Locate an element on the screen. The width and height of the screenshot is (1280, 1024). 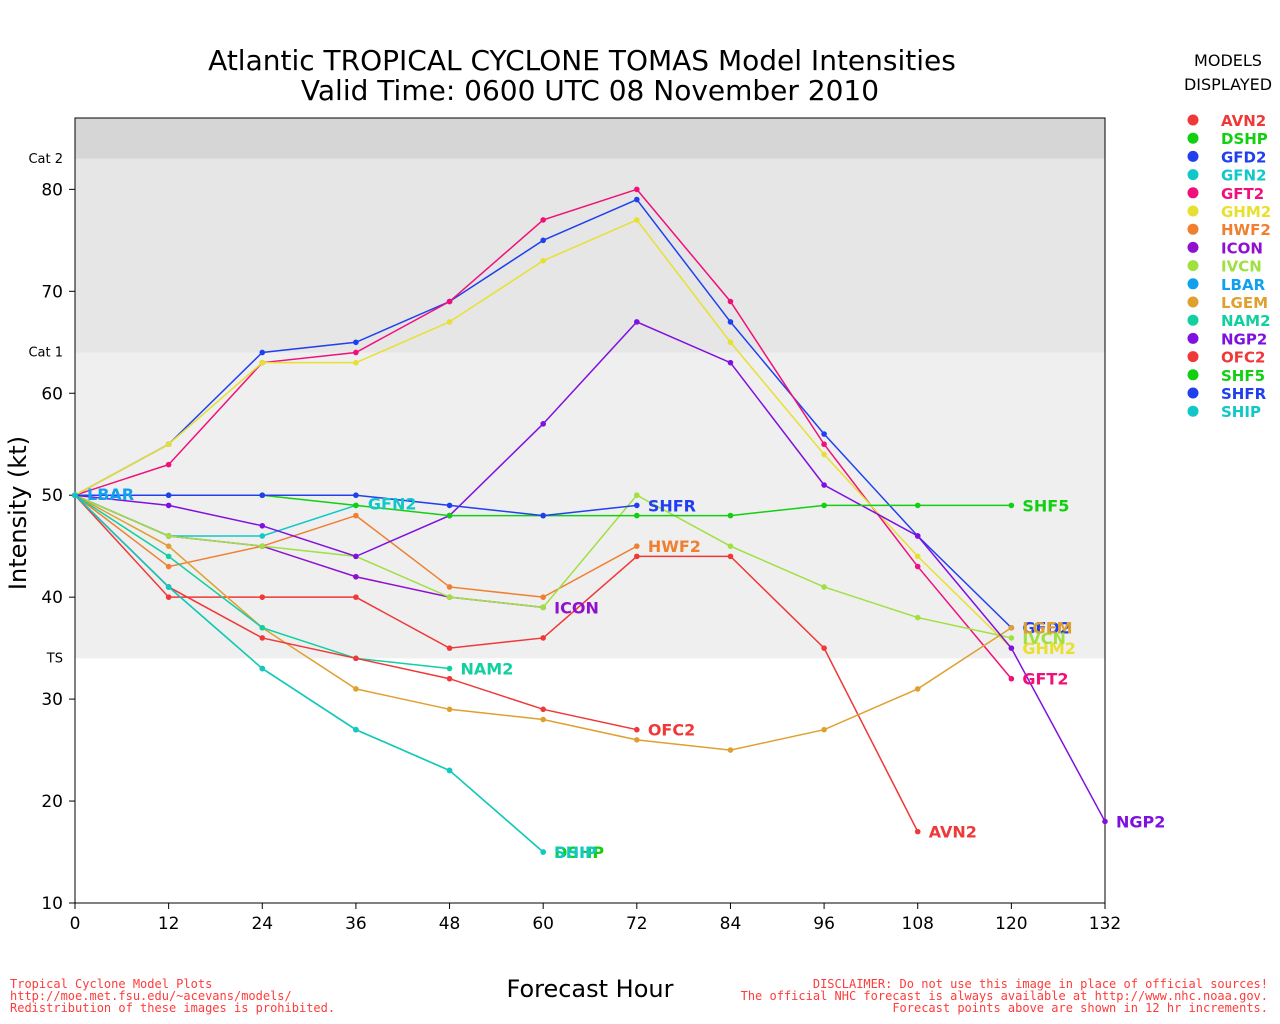
x-tick-label: 72 is located at coordinates (637, 924).